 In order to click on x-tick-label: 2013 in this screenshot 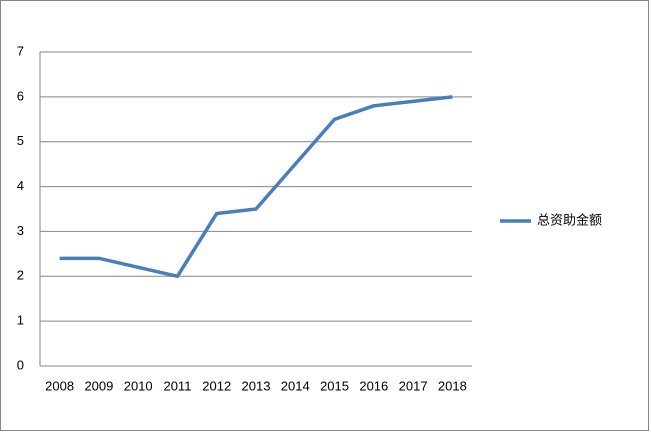, I will do `click(256, 385)`.